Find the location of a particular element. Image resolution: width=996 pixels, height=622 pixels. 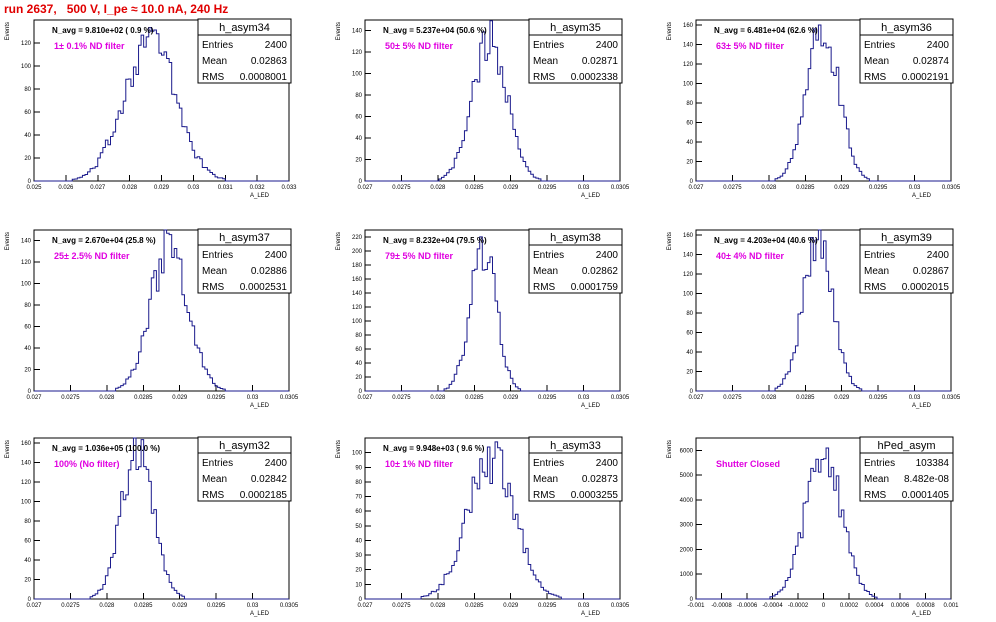

filter-label: 1± 0.1% ND filter is located at coordinates (89, 46).